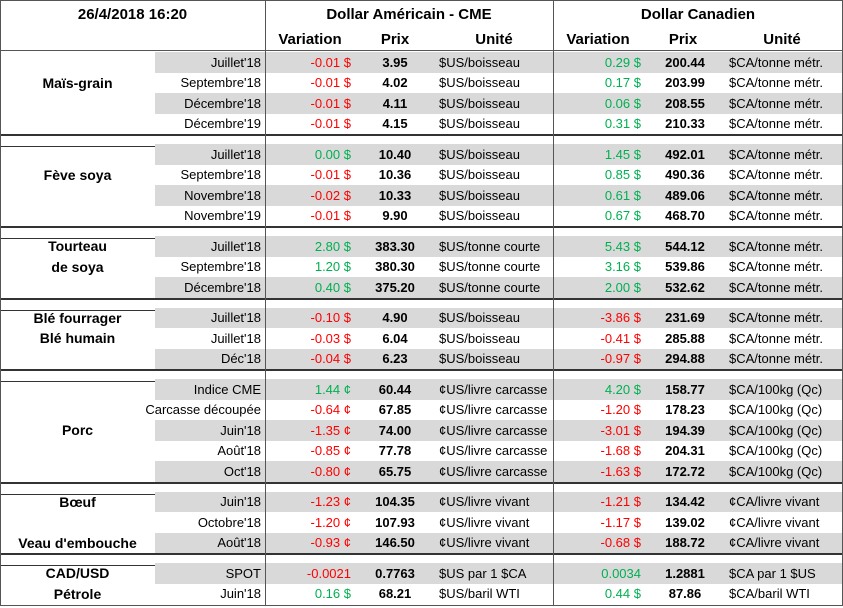 The image size is (843, 608). What do you see at coordinates (220, 83) in the screenshot?
I see `contract: Septembre'18` at bounding box center [220, 83].